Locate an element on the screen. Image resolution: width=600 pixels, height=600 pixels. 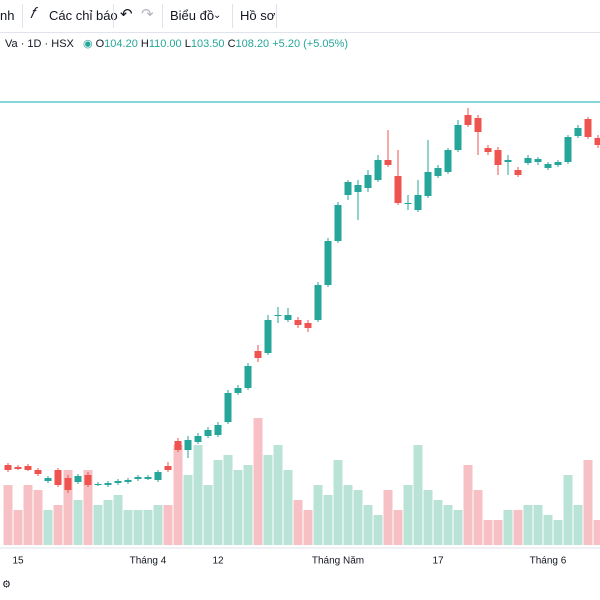
ohlc-value: 103.50 is located at coordinates (207, 44).